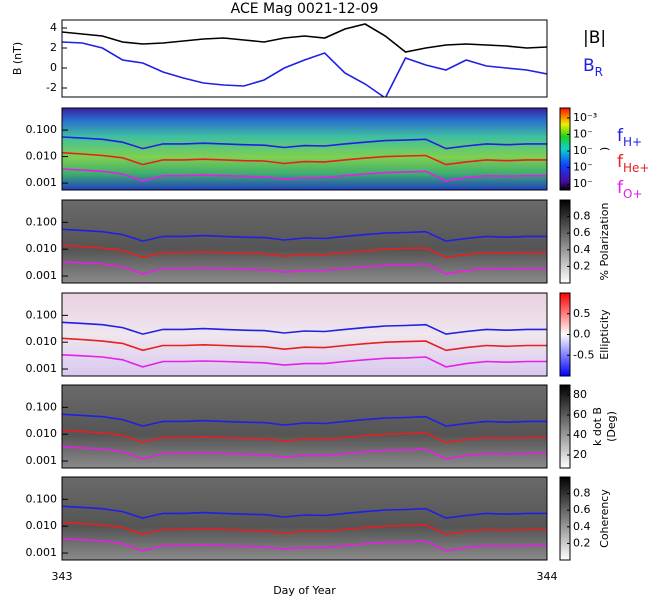  Describe the element at coordinates (636, 168) in the screenshot. I see `legend-subscript: He+` at that location.